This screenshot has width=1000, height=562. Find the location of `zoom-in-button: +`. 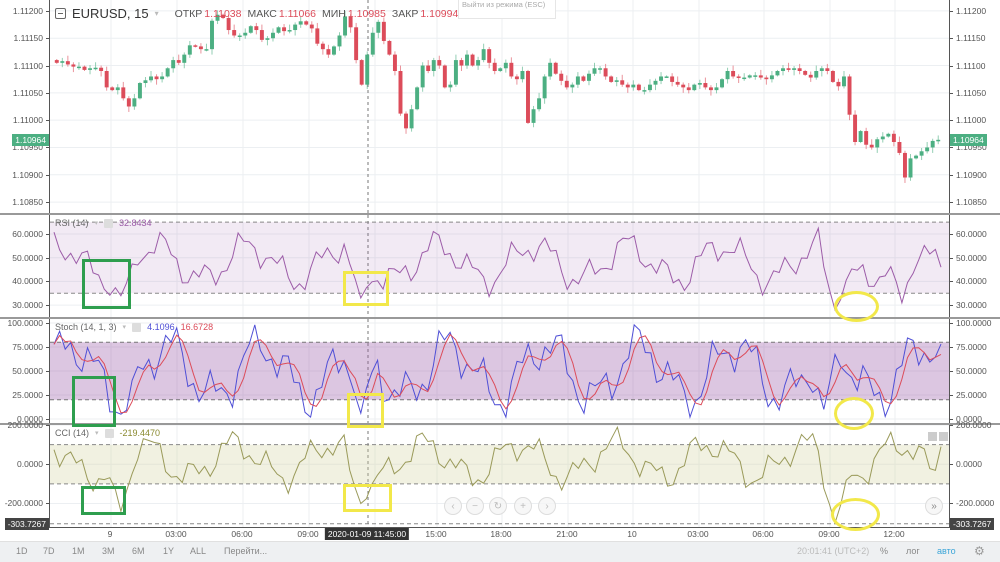

zoom-in-button: + is located at coordinates (523, 506).